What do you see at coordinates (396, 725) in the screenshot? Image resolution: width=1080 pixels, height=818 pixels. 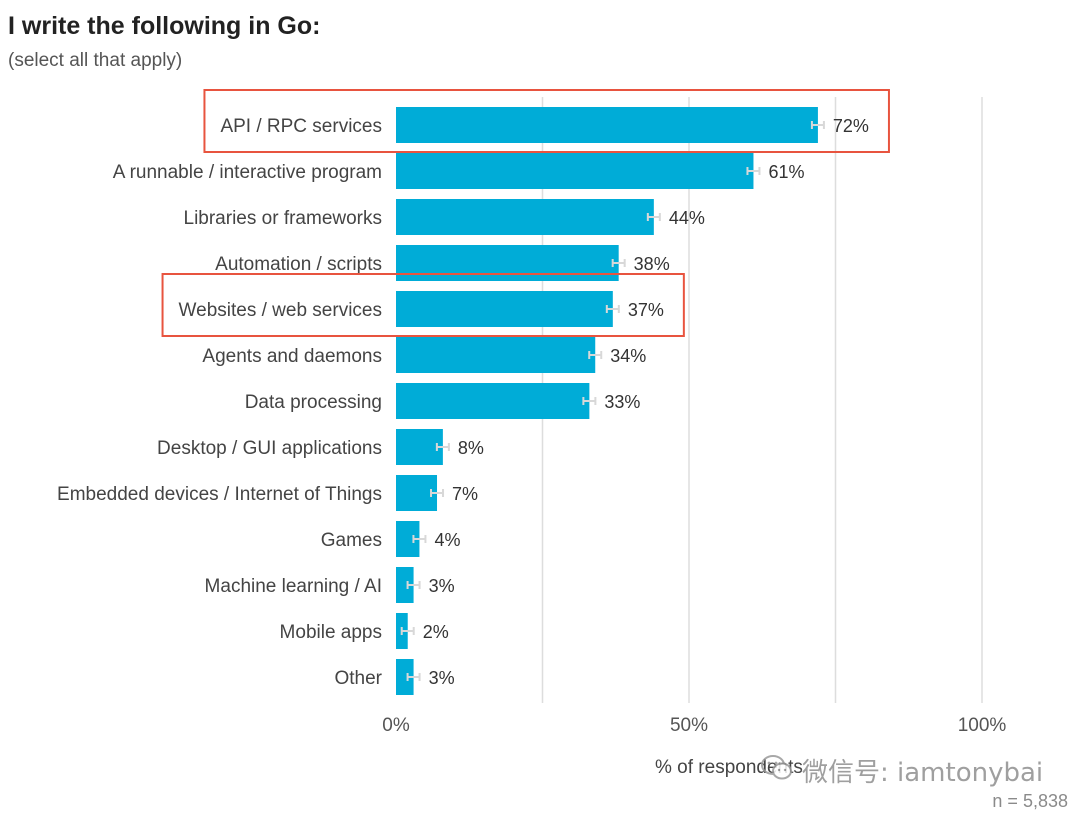 I see `x-tick-label: 0%` at bounding box center [396, 725].